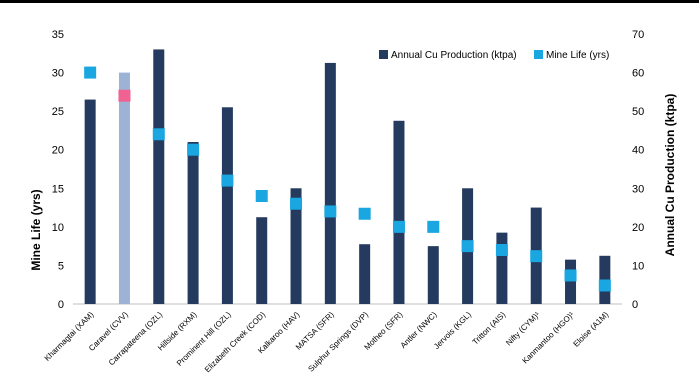  What do you see at coordinates (577, 55) in the screenshot?
I see `legend-label-mine-life: Mine Life (yrs)` at bounding box center [577, 55].